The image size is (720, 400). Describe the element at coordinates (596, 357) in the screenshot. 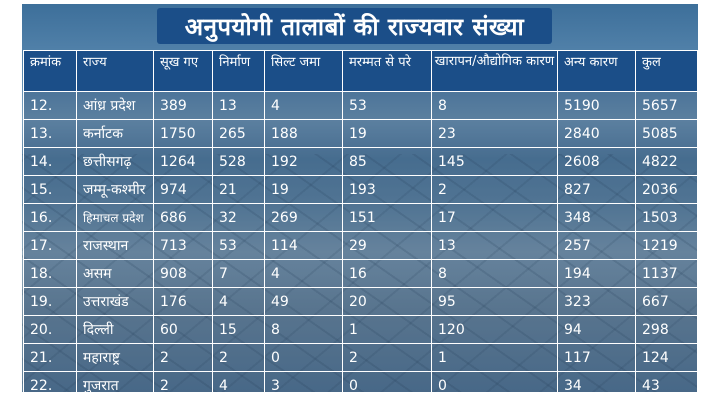

I see `cell-other-reasons: 117` at that location.